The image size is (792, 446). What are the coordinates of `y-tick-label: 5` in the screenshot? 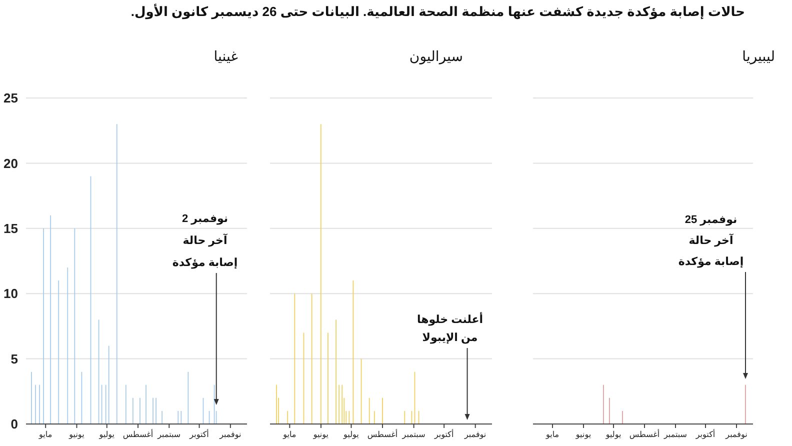 It's located at (14, 358).